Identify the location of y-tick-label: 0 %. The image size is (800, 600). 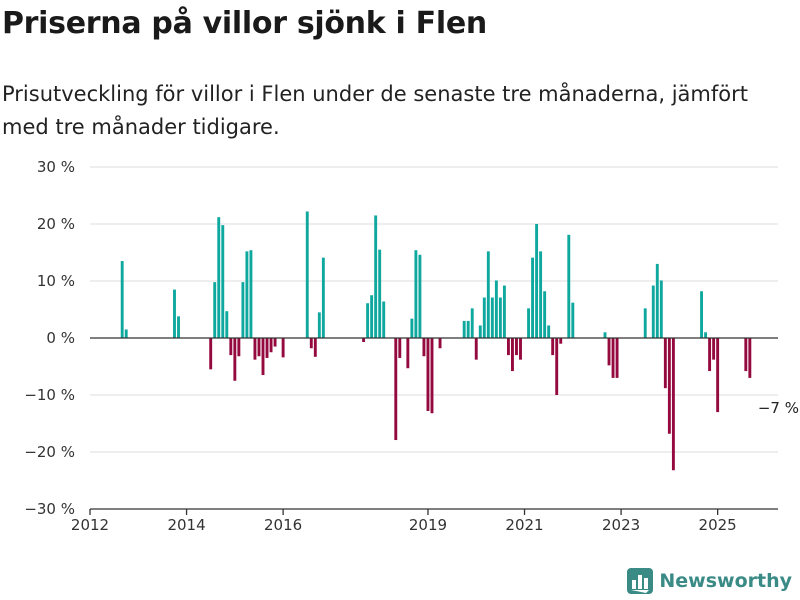
(60, 338).